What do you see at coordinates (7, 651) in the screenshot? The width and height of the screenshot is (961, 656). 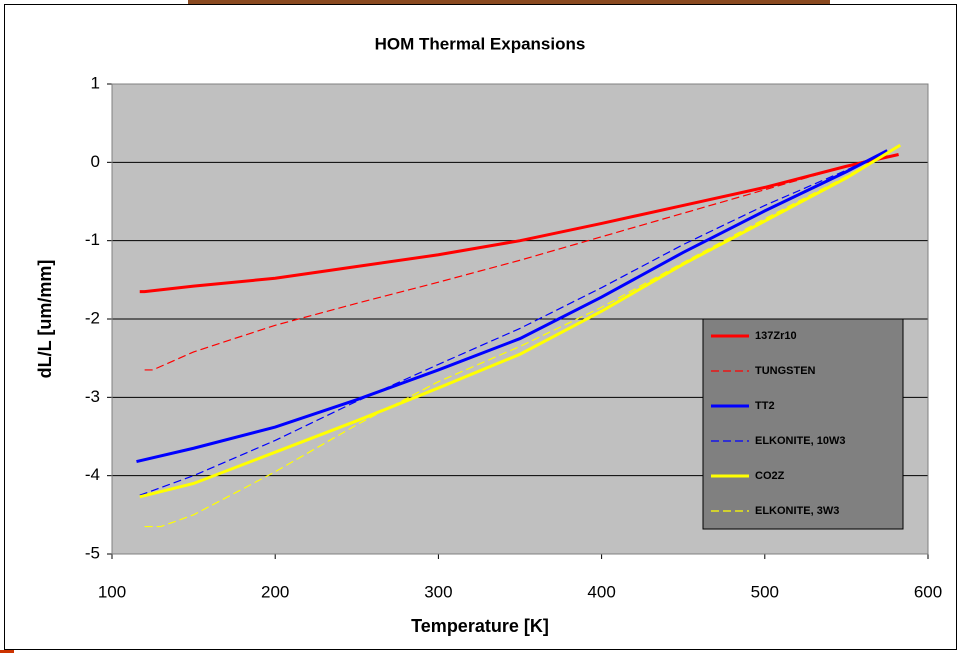 I see `corner-mark` at bounding box center [7, 651].